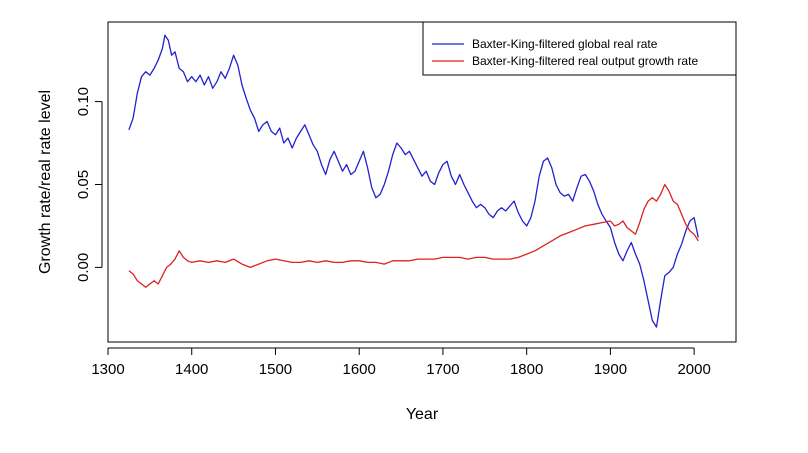  I want to click on y-axis: 0.00 0.05 0.10, so click(89, 184).